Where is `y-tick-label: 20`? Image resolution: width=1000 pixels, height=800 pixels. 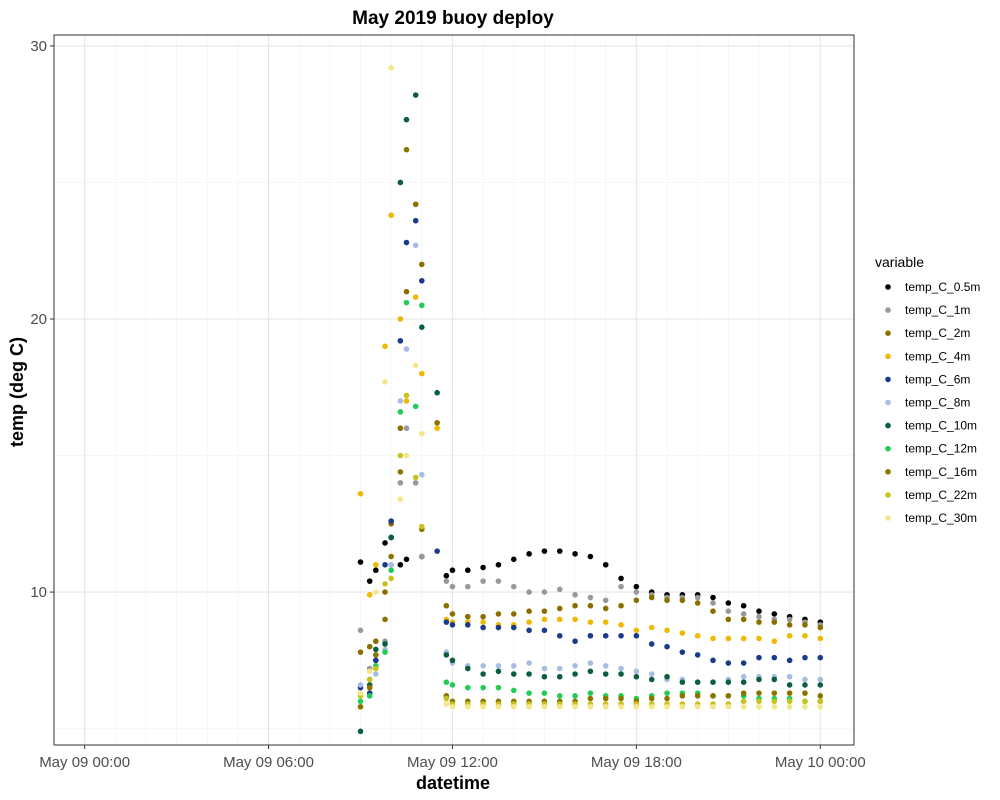
y-tick-label: 20 is located at coordinates (38, 319).